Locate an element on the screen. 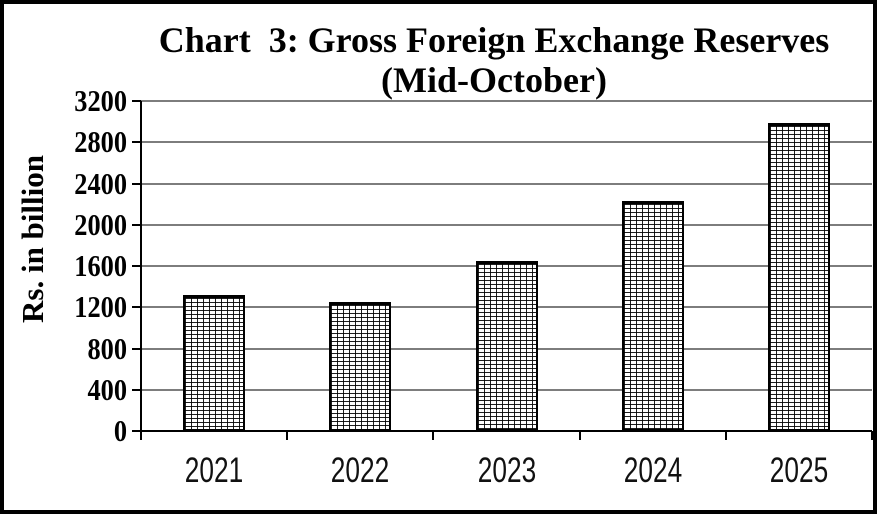  y-tick-label-0: 0 is located at coordinates (120, 430).